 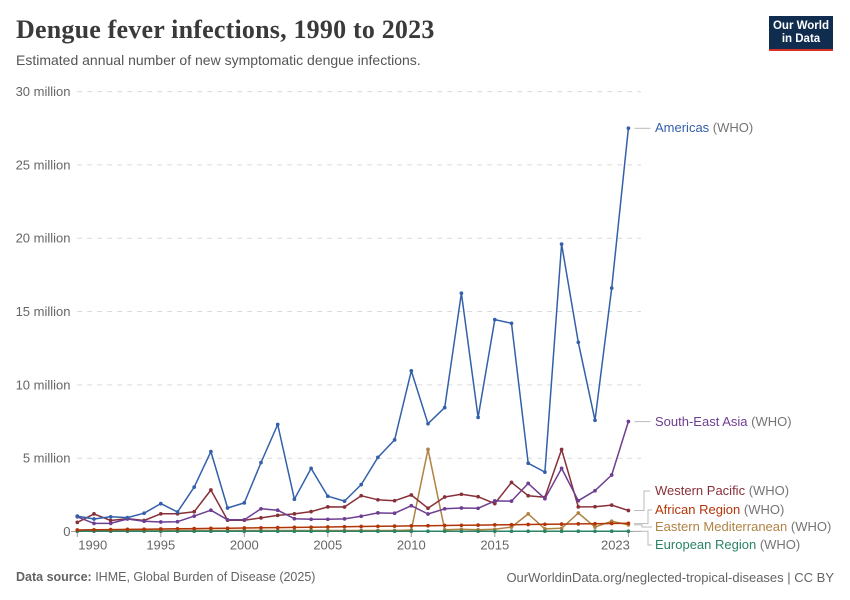 I want to click on svg-text: 1990, so click(x=92, y=545).